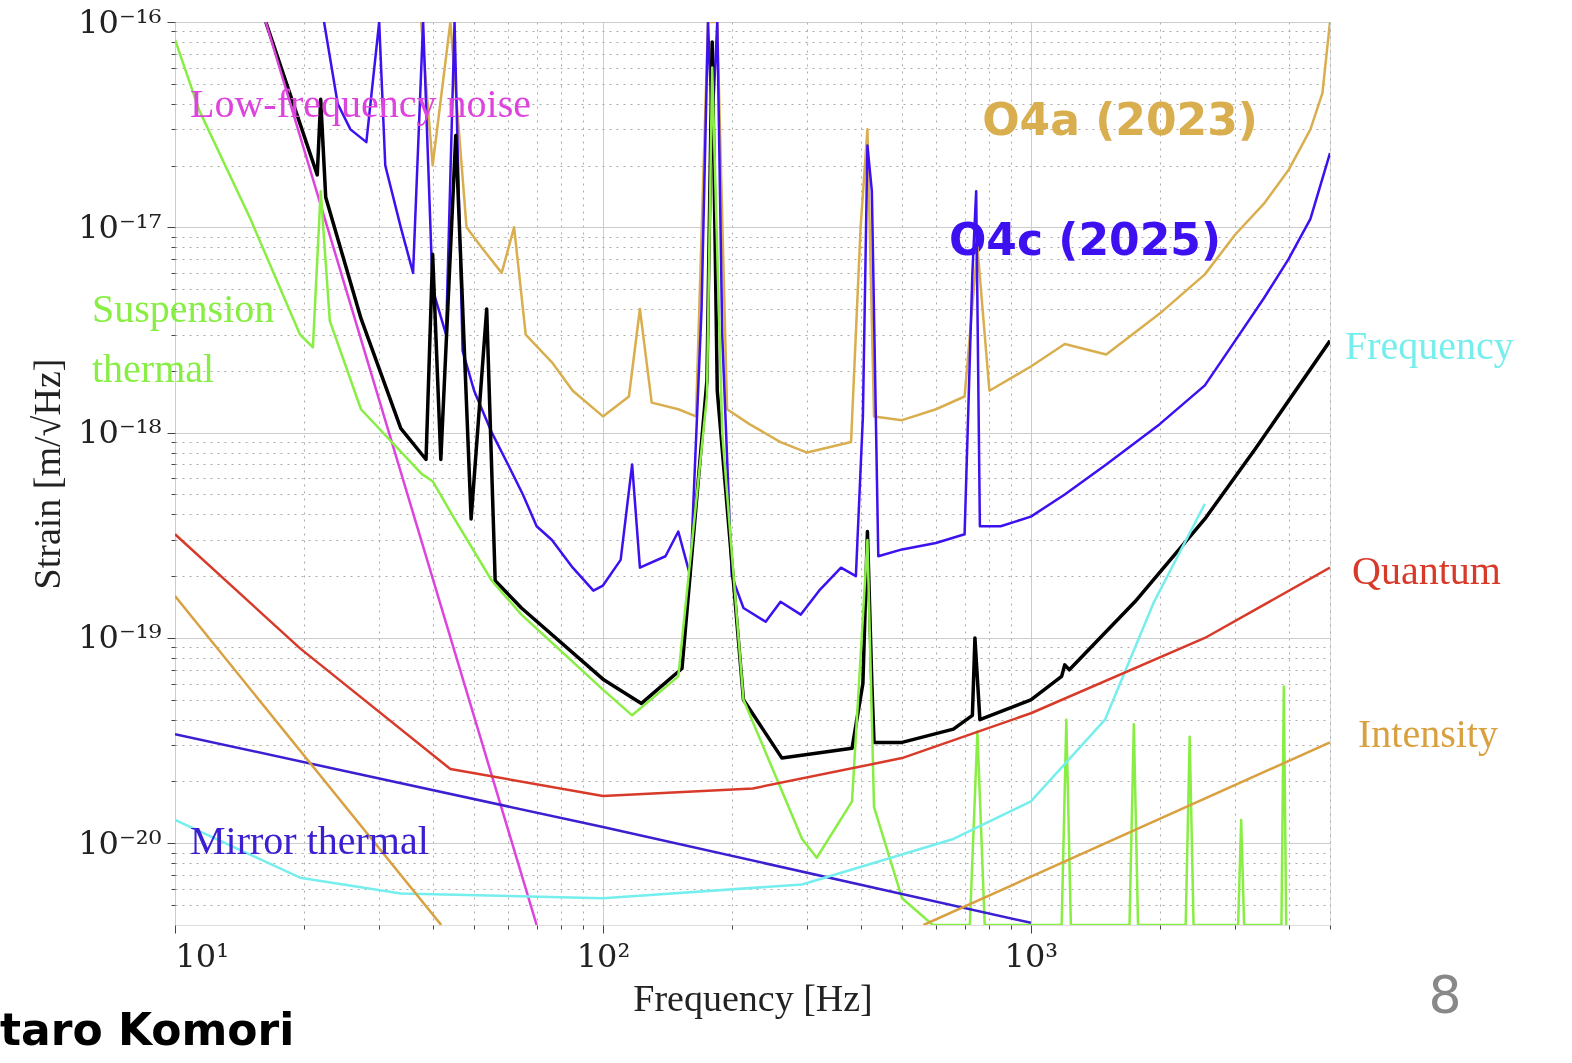 This screenshot has height=1063, width=1572. I want to click on series-label: Suspension thermal, so click(183, 338).